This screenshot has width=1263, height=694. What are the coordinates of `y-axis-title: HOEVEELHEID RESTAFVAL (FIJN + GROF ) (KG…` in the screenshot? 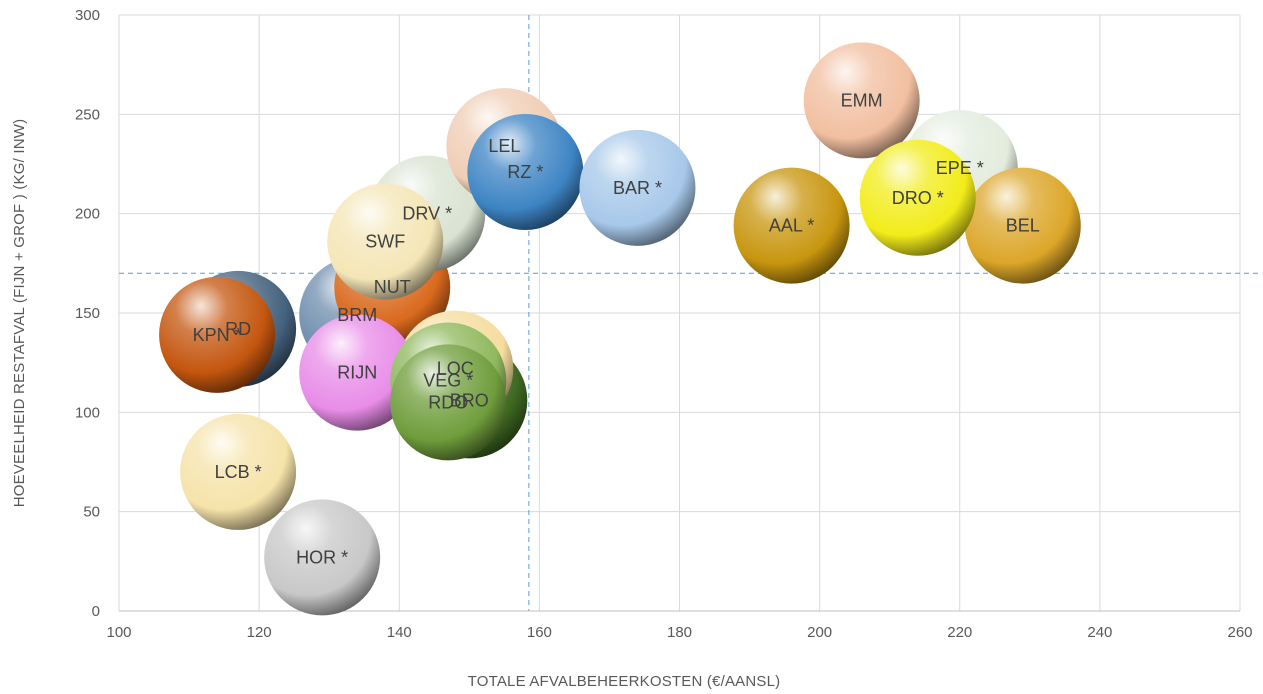 It's located at (19, 313).